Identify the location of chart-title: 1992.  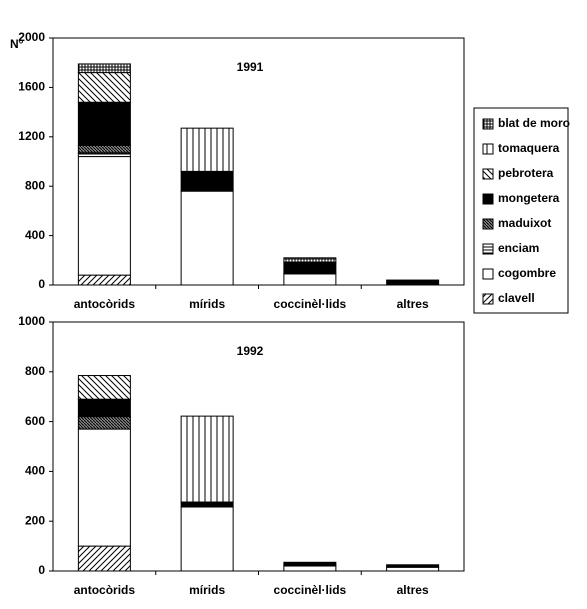
(250, 351).